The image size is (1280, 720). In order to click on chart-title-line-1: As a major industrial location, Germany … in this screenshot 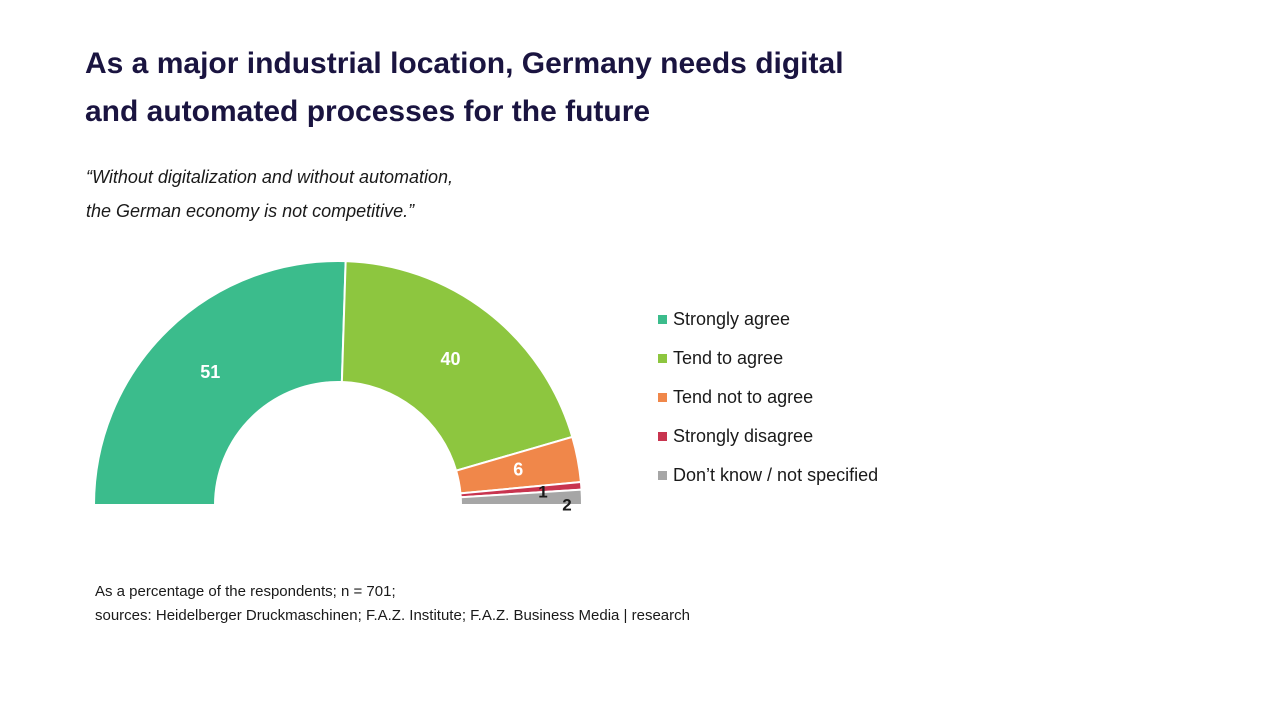, I will do `click(464, 63)`.